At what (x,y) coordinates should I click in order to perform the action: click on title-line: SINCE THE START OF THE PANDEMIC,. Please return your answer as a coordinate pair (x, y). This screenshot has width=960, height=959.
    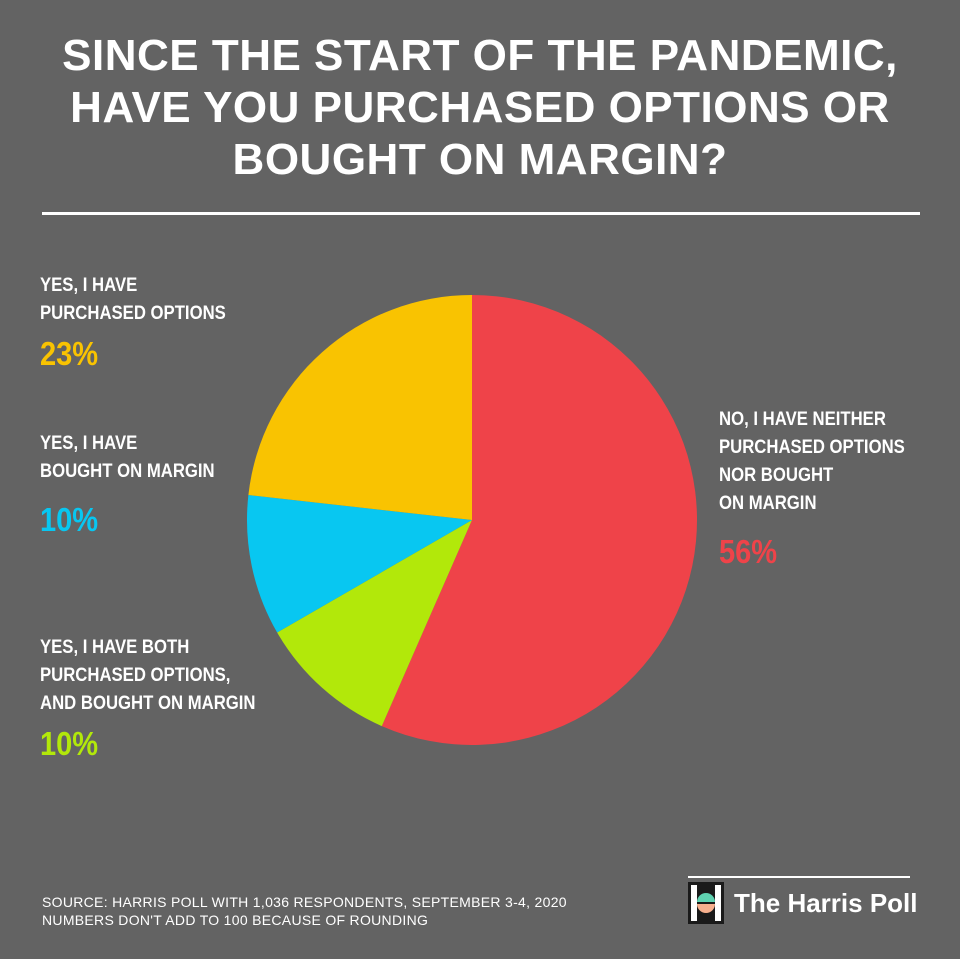
    Looking at the image, I should click on (480, 55).